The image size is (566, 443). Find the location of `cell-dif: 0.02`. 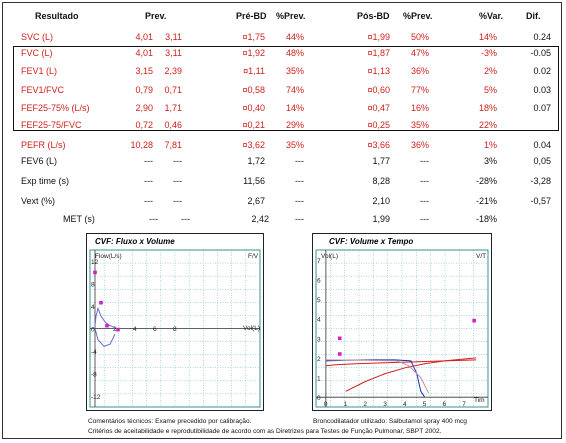

cell-dif: 0.02 is located at coordinates (542, 71).